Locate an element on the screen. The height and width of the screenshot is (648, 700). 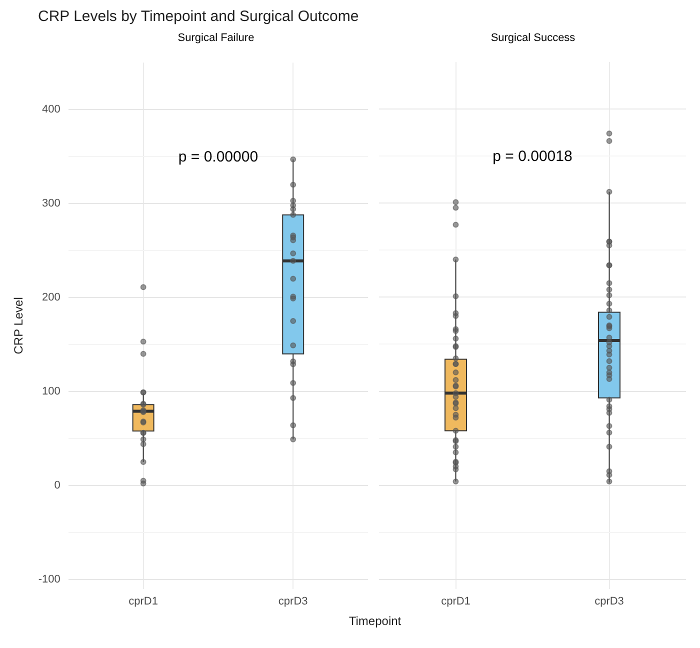
chart-subtitle: Surgical Success is located at coordinates (533, 39).